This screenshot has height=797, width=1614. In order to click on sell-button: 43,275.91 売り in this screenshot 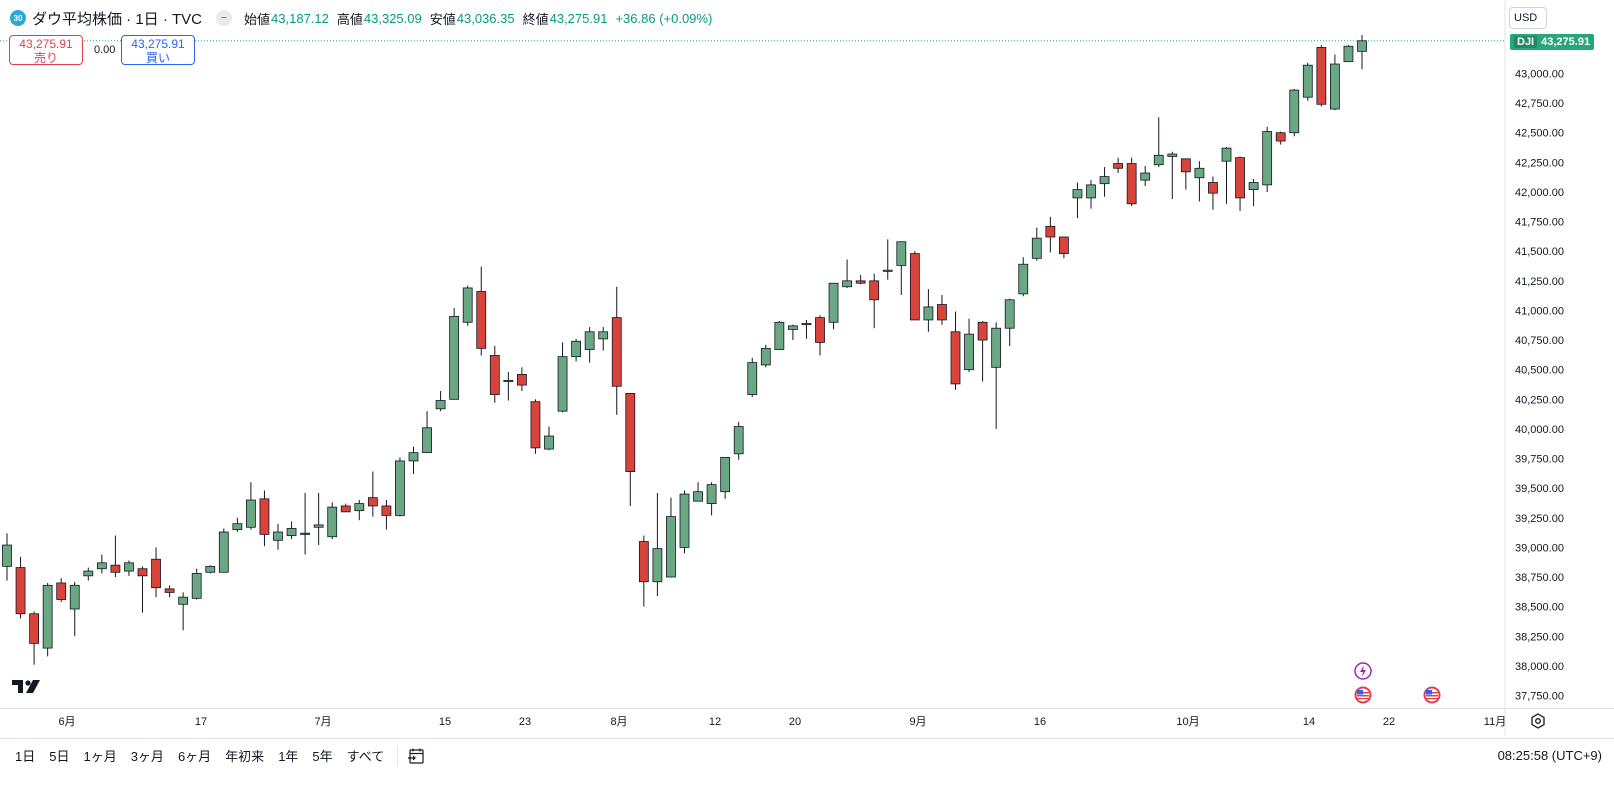, I will do `click(46, 50)`.